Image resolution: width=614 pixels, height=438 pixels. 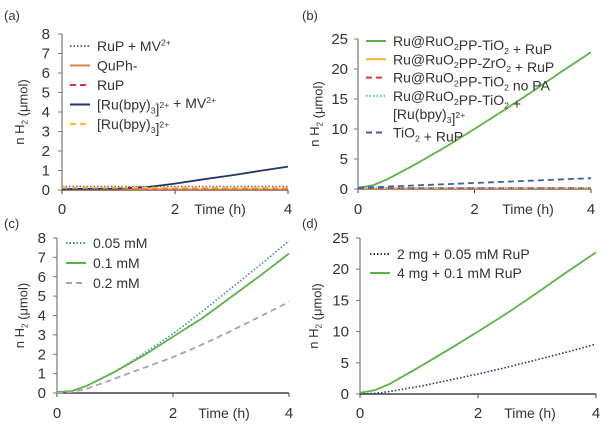 What do you see at coordinates (134, 46) in the screenshot?
I see `legend-label: RuP + MV2+` at bounding box center [134, 46].